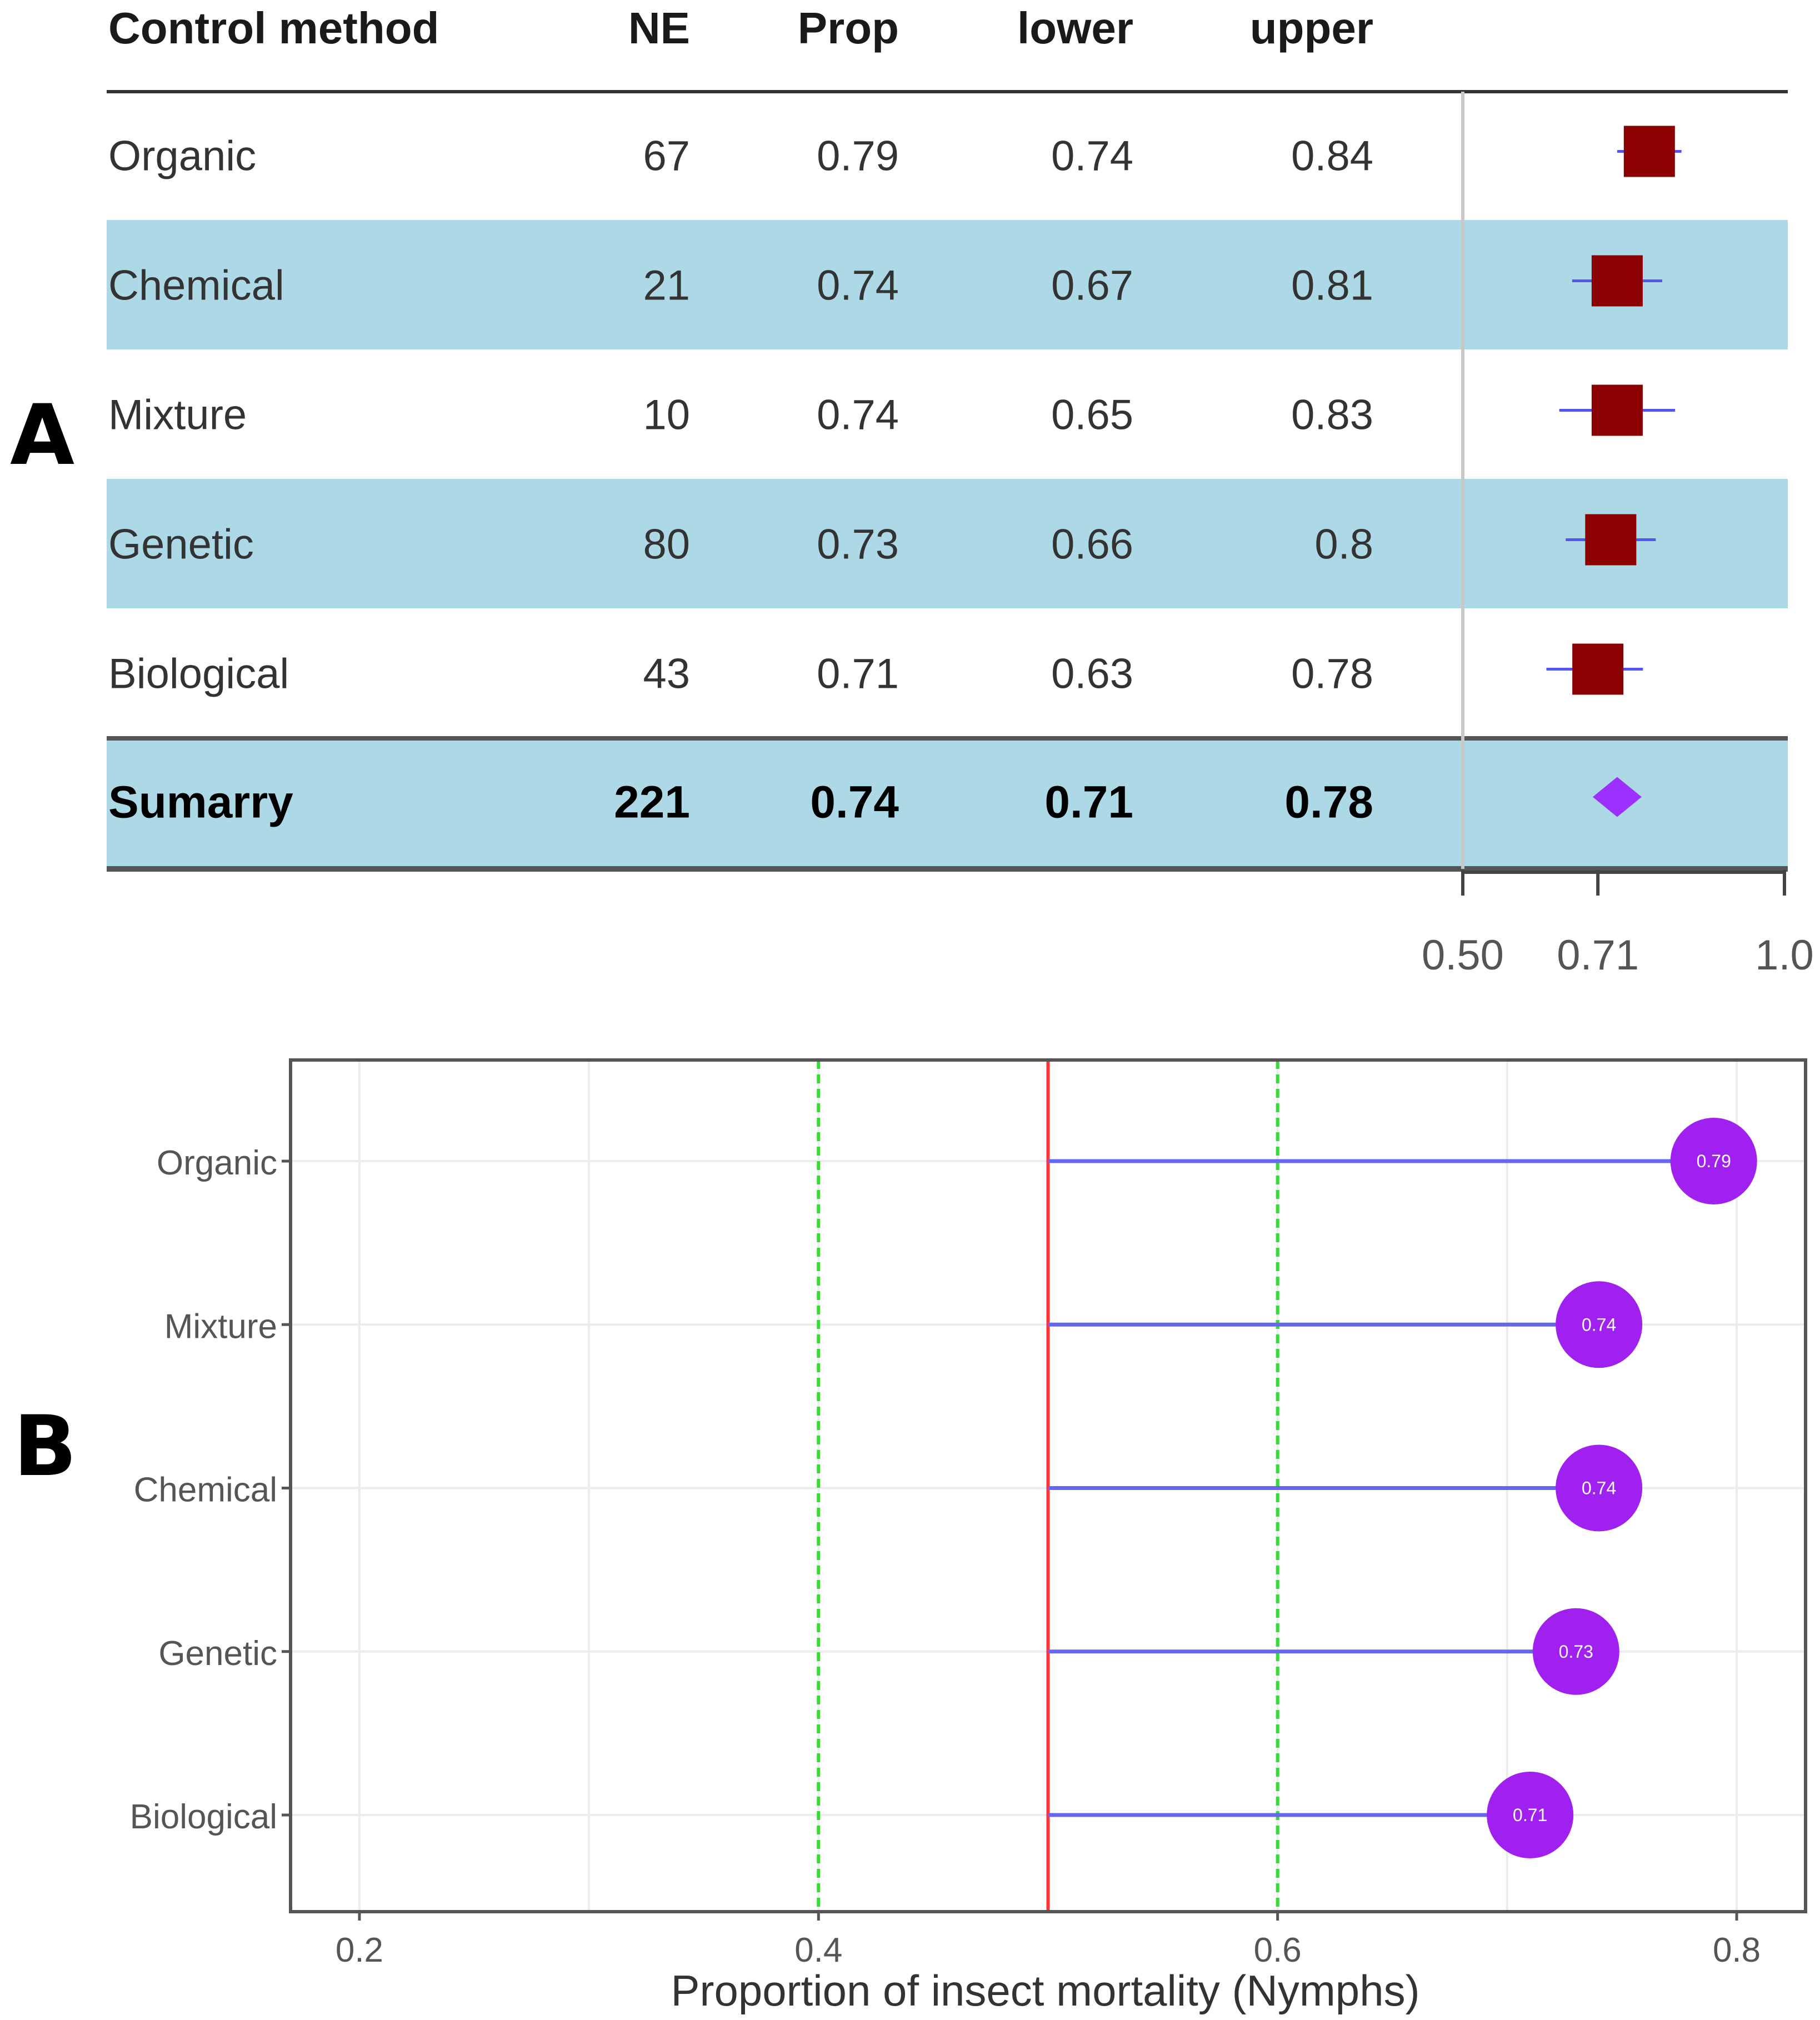 This screenshot has width=1820, height=2020. What do you see at coordinates (858, 675) in the screenshot?
I see `table-cell: 0.71` at bounding box center [858, 675].